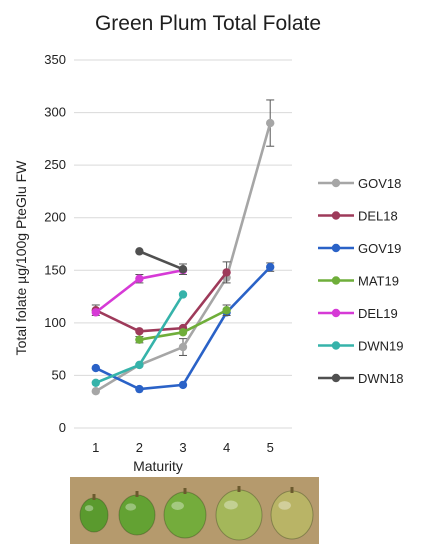 The width and height of the screenshot is (426, 553). I want to click on plum-maturity-photo, so click(194, 510).